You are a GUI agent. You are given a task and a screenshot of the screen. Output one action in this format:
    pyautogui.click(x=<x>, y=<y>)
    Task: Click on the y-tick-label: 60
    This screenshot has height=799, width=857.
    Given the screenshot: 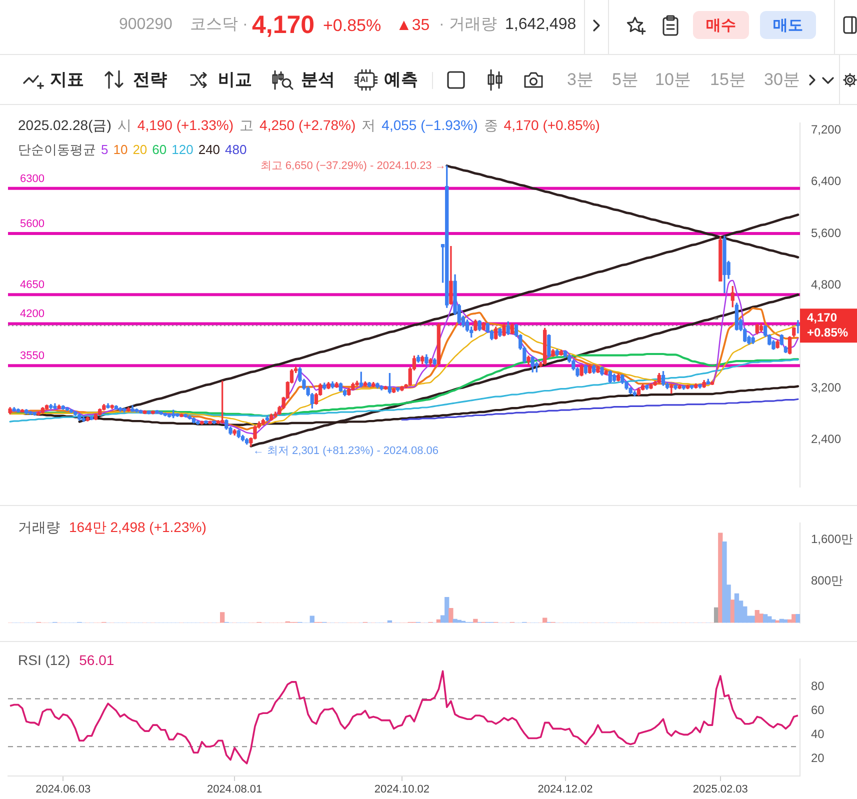 What is the action you would take?
    pyautogui.click(x=818, y=710)
    